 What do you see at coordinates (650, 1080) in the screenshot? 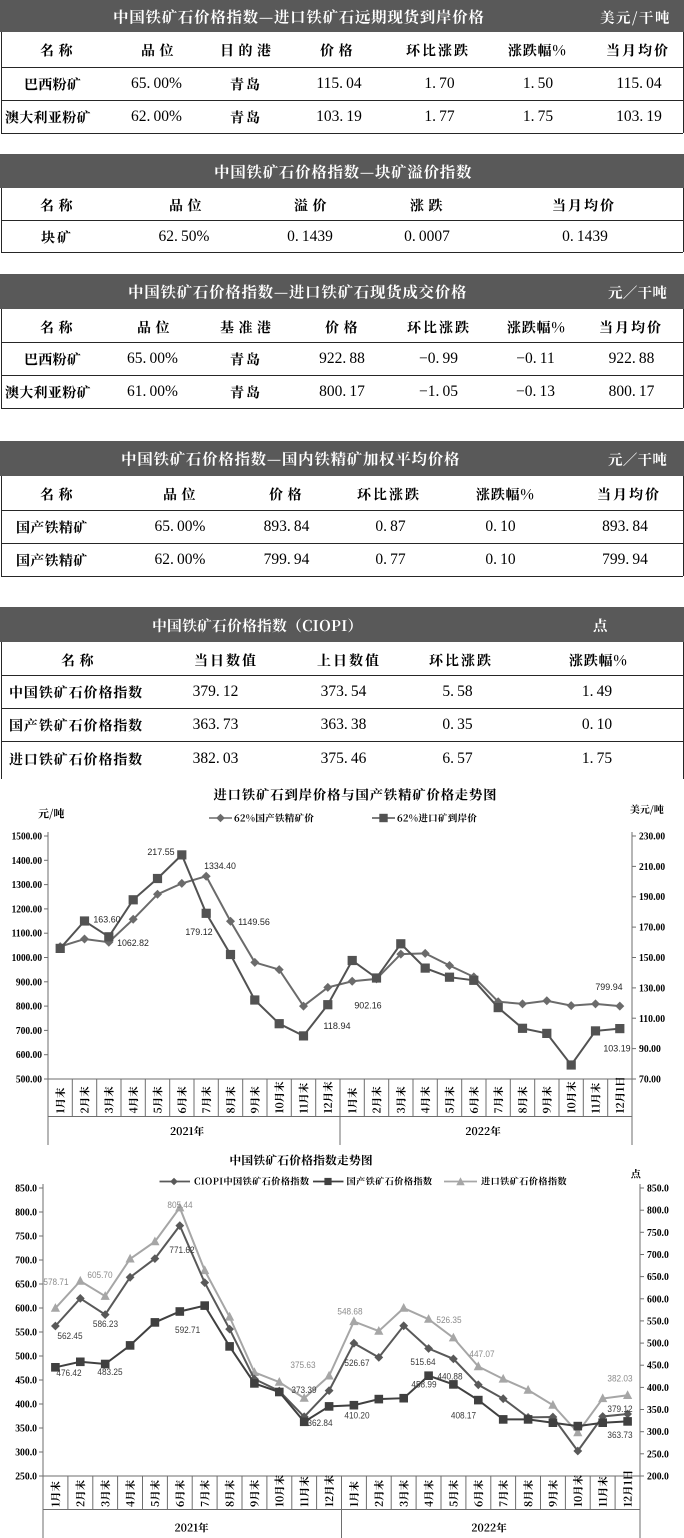
I see `svg-text: 70.00` at bounding box center [650, 1080].